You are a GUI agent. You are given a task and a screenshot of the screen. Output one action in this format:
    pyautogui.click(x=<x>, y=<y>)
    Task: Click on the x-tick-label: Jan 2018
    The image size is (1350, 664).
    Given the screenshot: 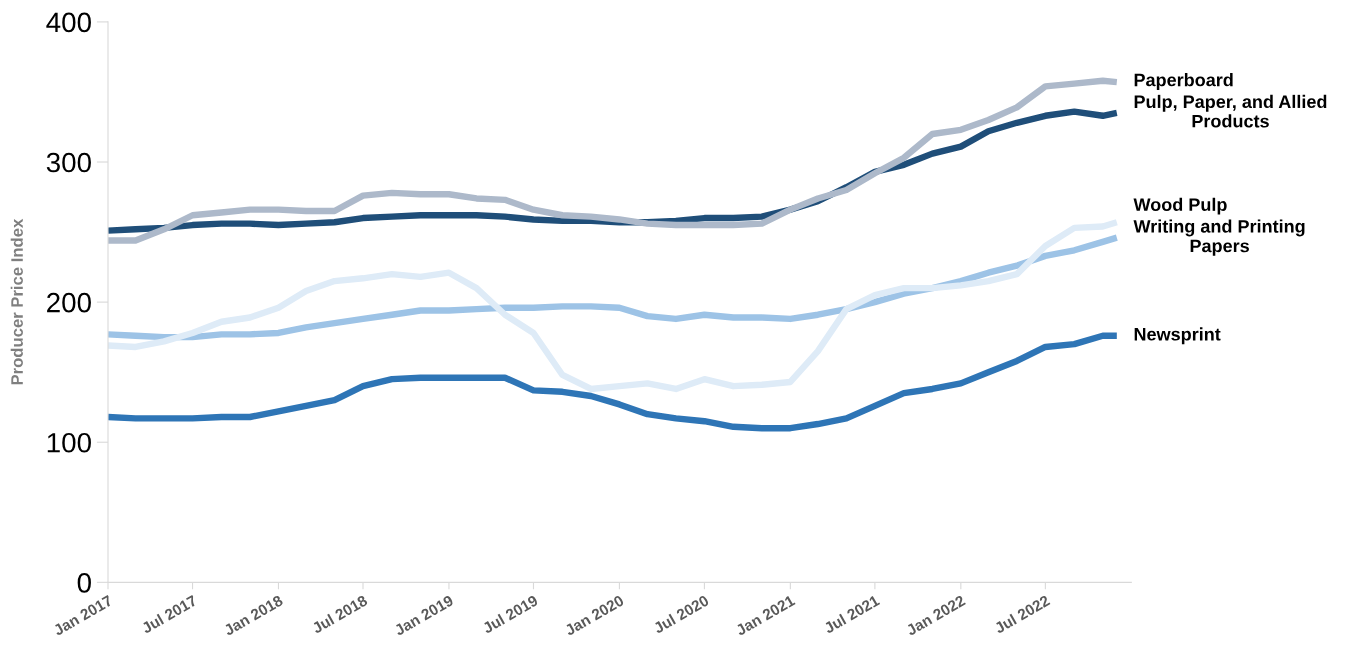 What is the action you would take?
    pyautogui.click(x=253, y=615)
    